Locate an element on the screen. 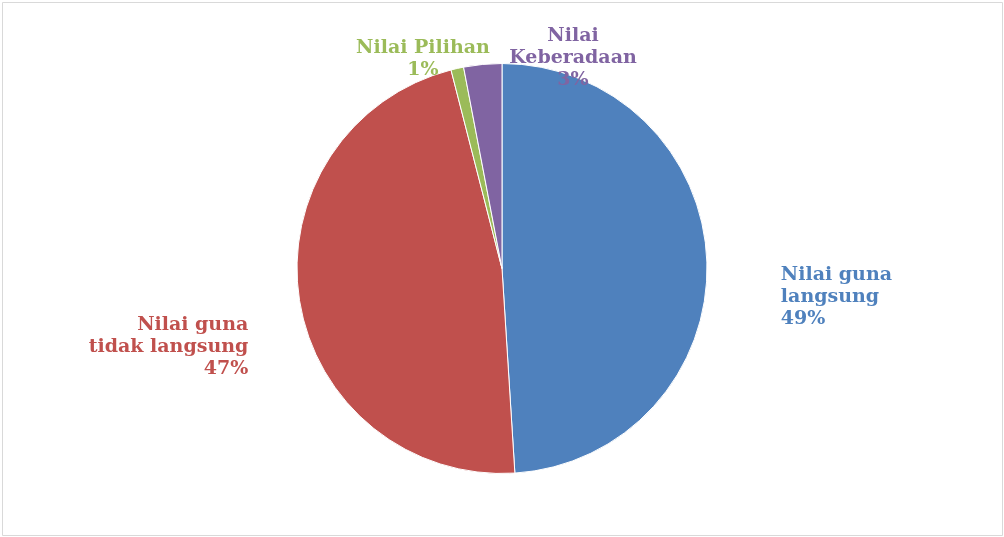  slice-label: Nilai Keberadaan is located at coordinates (573, 45).